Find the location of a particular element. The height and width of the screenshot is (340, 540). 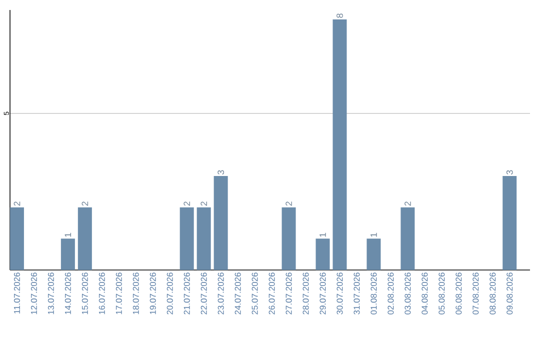

x-tick-label: 04.08.2026 is located at coordinates (425, 293).